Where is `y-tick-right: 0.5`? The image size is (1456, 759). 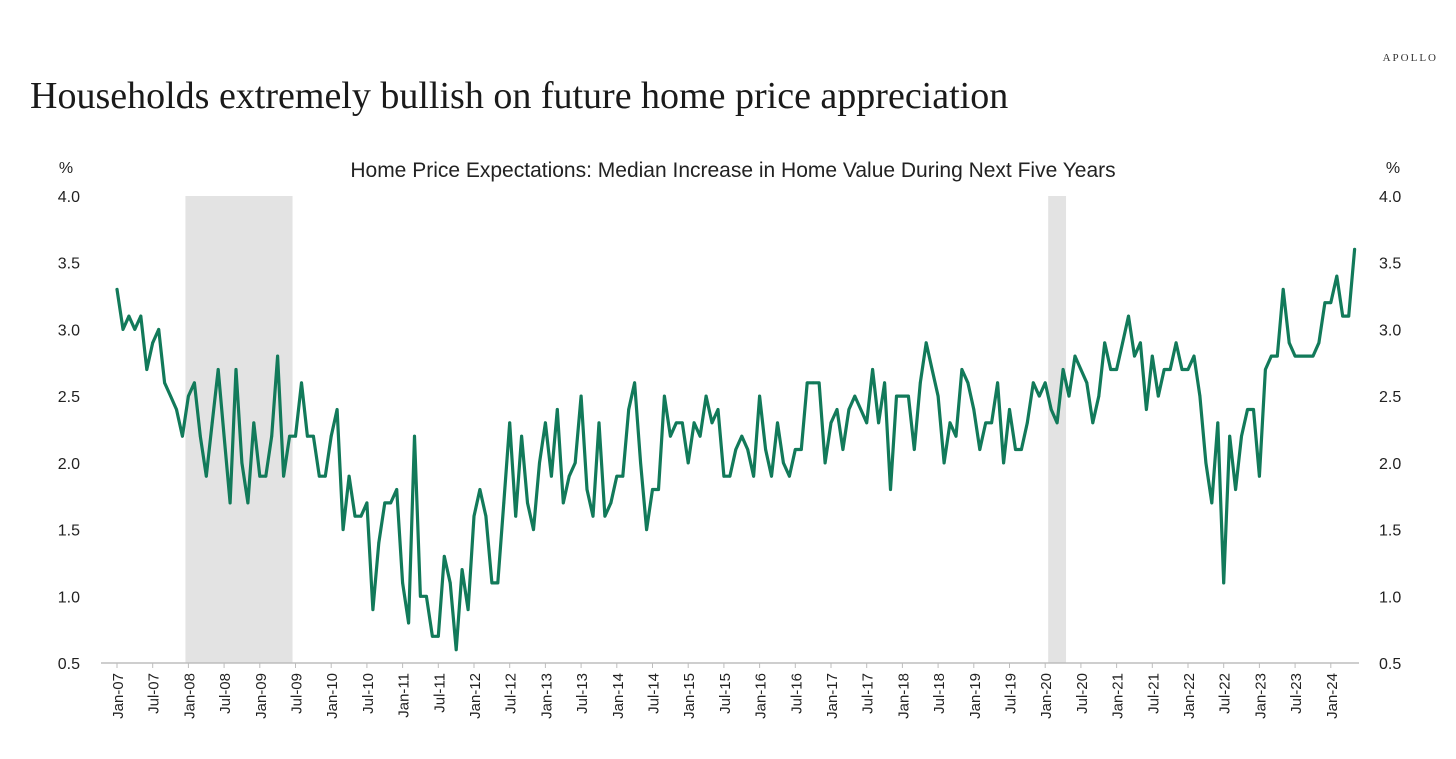
y-tick-right: 0.5 is located at coordinates (1390, 664).